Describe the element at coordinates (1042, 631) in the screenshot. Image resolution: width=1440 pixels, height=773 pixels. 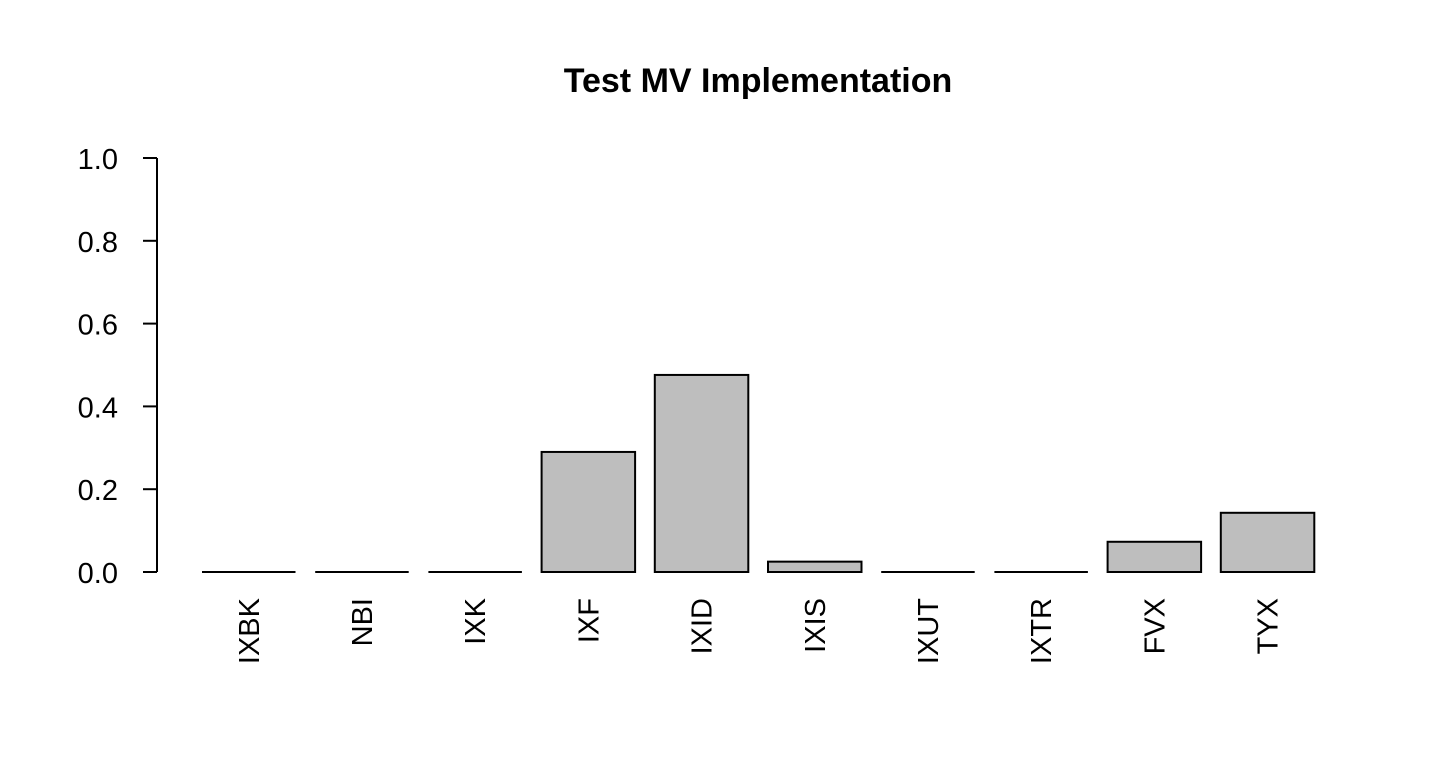
I see `x-tick-label: IXTR` at that location.